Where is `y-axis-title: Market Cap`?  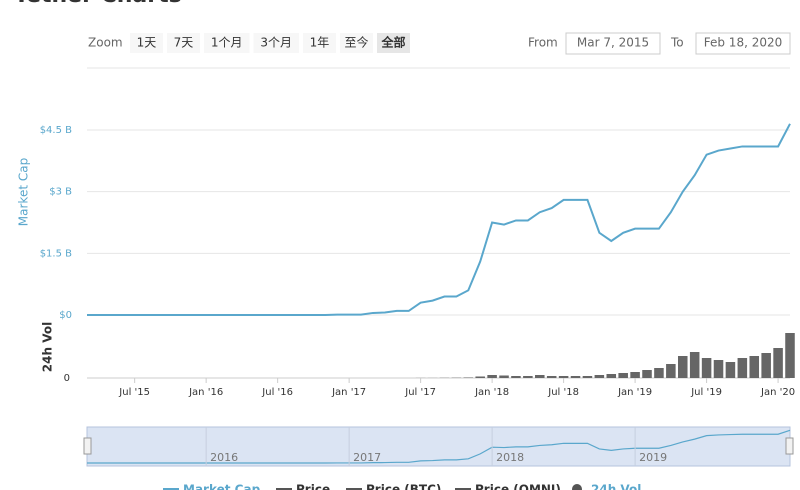 y-axis-title: Market Cap is located at coordinates (24, 192).